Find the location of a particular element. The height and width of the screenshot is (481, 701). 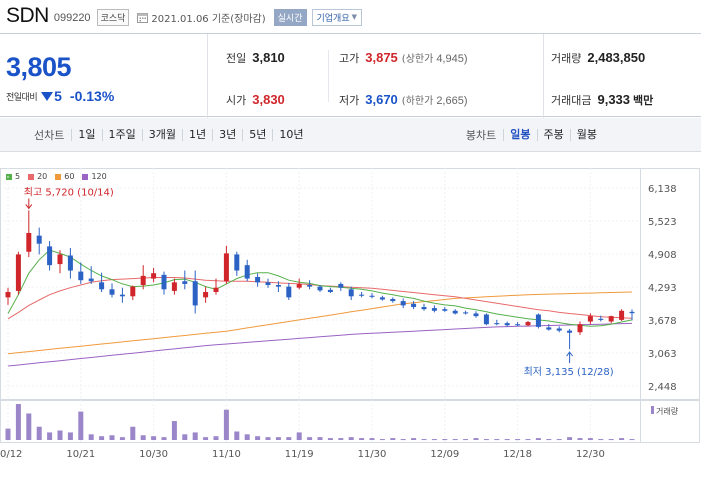

line-range-button: 10년 is located at coordinates (290, 134).